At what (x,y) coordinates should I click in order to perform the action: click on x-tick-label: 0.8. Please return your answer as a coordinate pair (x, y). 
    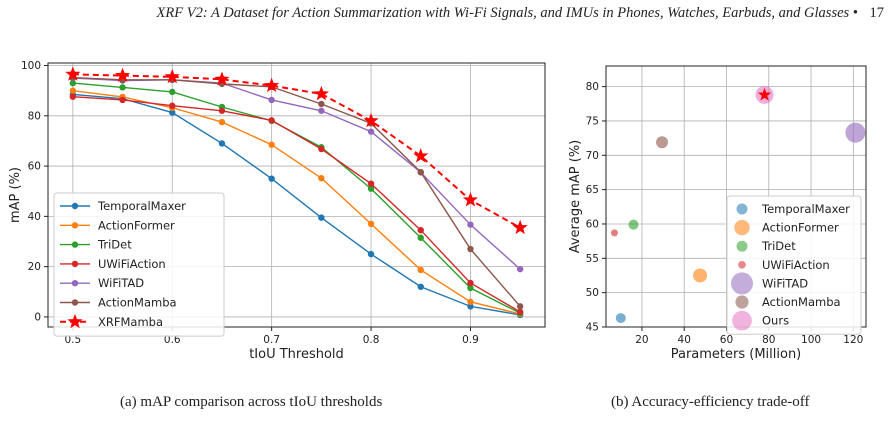
    Looking at the image, I should click on (371, 340).